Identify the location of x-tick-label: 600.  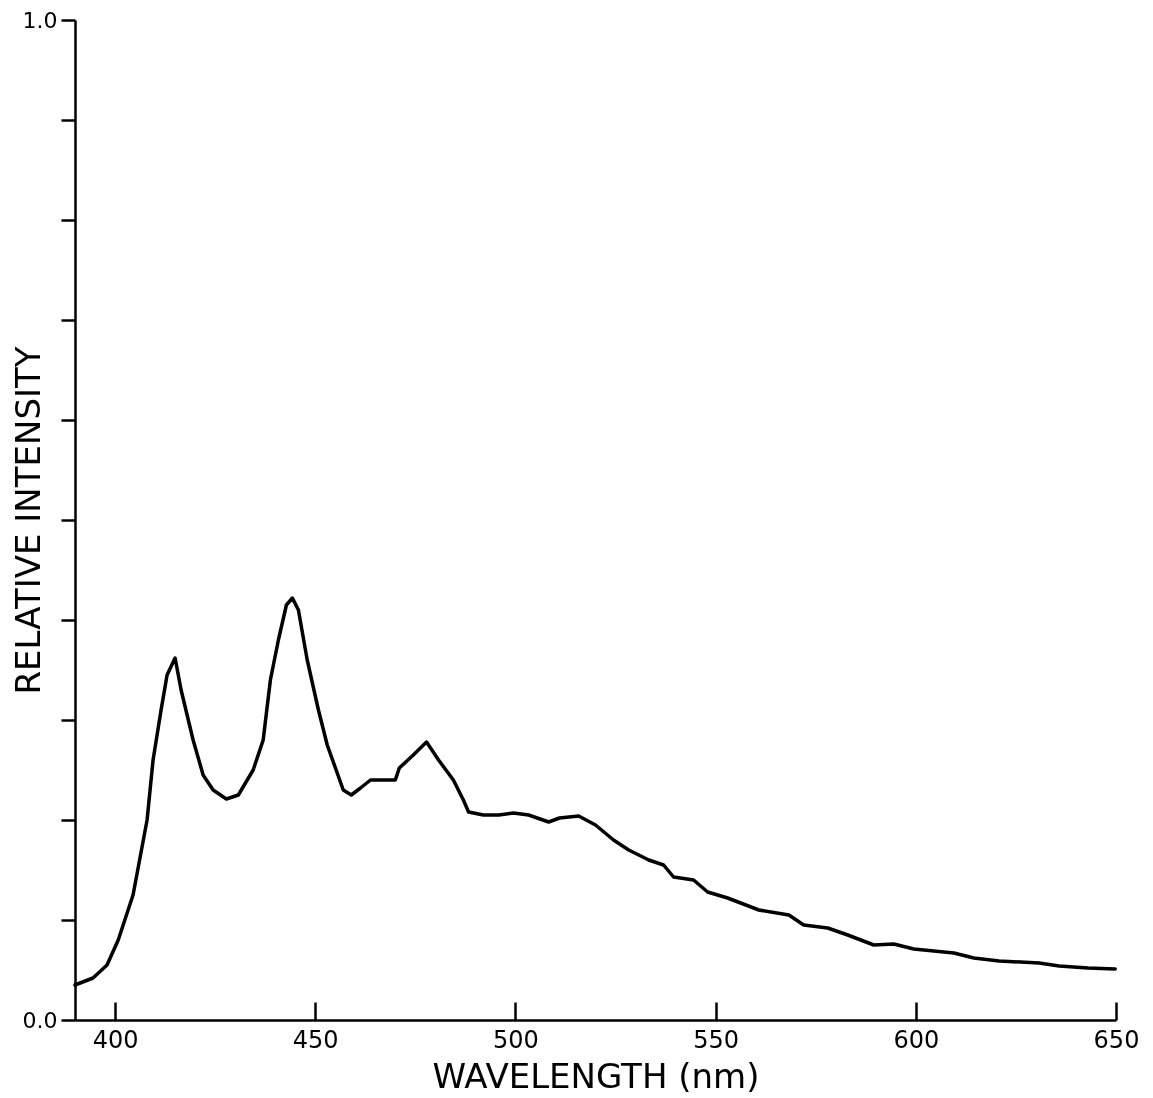
(916, 1039).